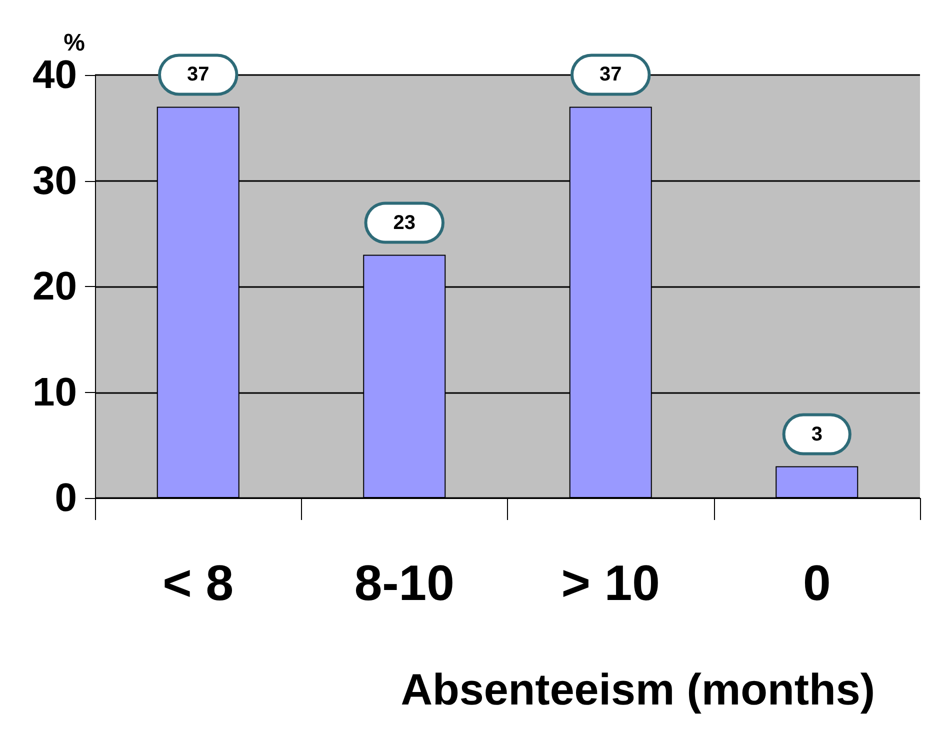  Describe the element at coordinates (404, 583) in the screenshot. I see `x-tick-label: 8-10` at that location.